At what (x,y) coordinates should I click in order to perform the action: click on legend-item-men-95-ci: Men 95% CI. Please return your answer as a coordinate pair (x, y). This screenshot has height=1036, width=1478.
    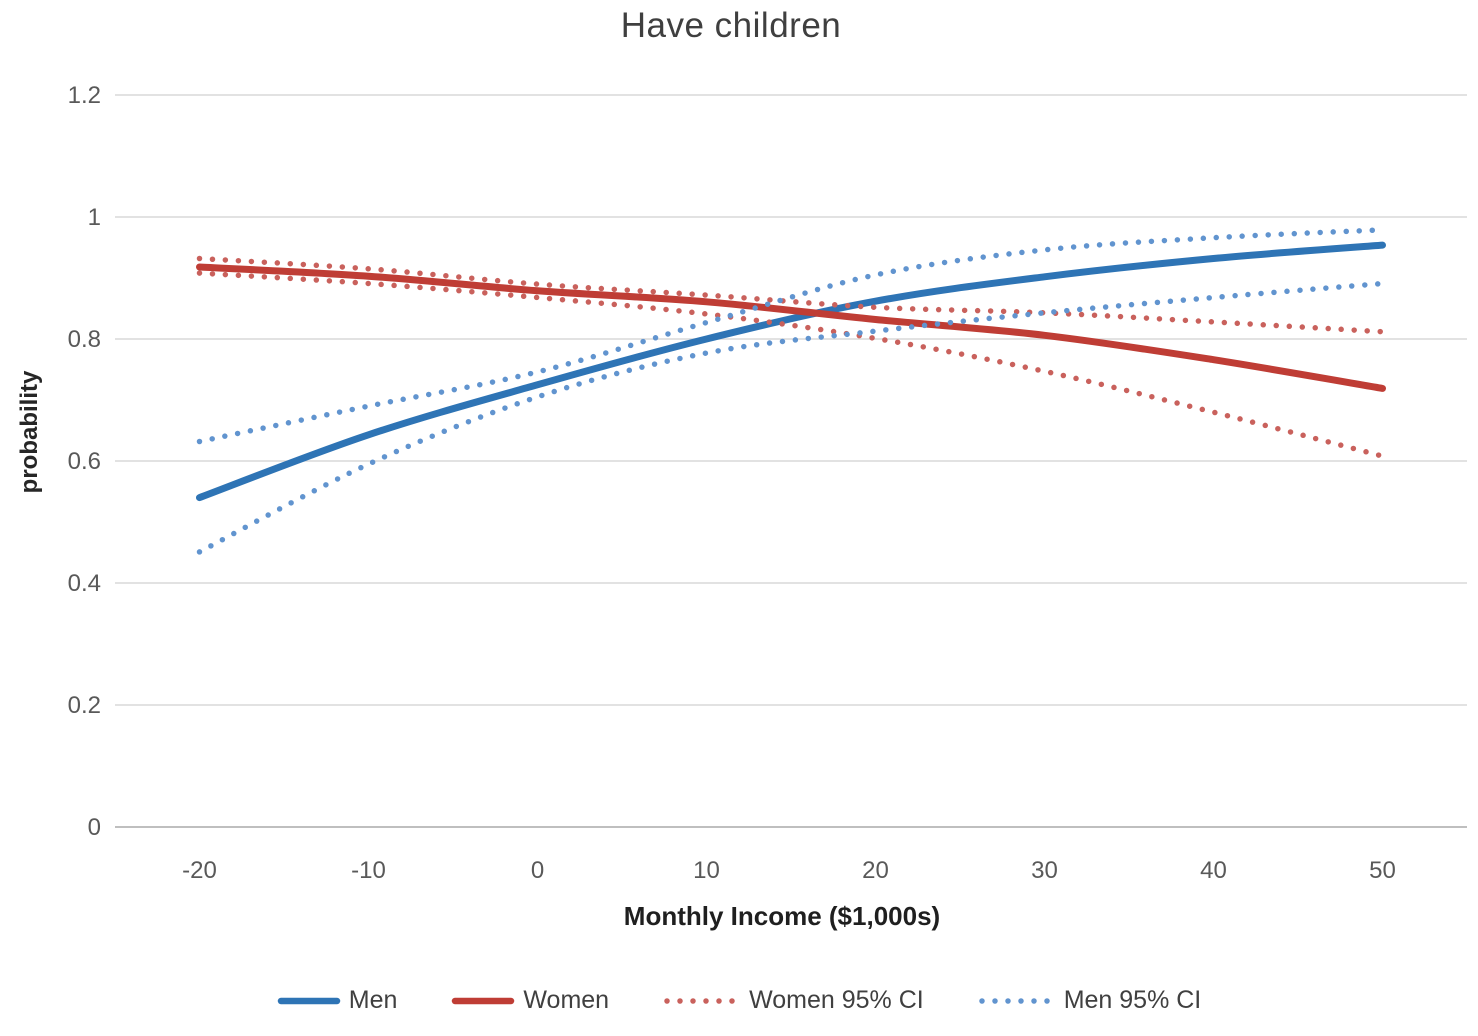
    Looking at the image, I should click on (1090, 1000).